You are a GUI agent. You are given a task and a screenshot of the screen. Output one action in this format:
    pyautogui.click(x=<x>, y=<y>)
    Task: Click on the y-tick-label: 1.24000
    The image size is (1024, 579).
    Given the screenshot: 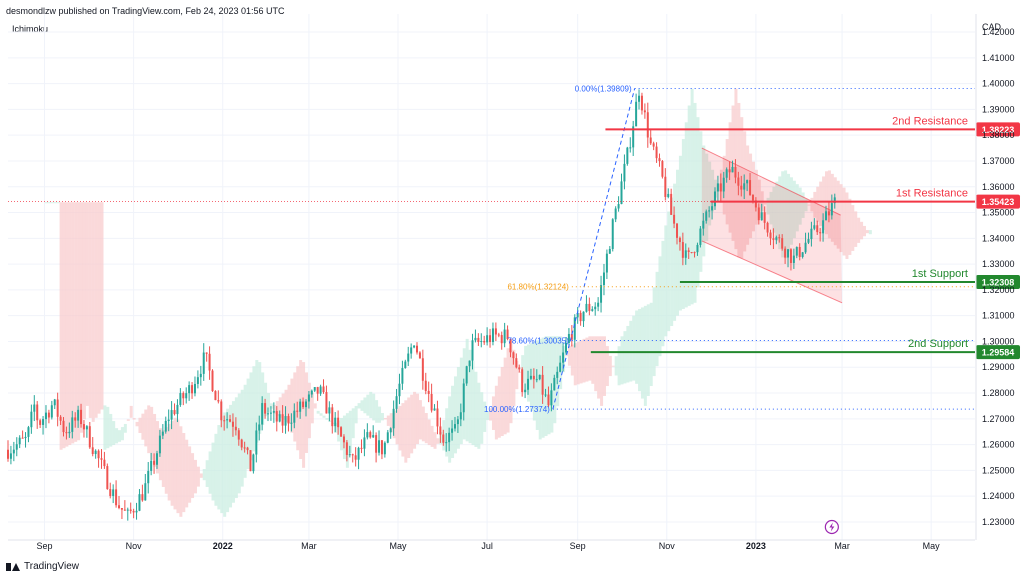 What is the action you would take?
    pyautogui.click(x=998, y=496)
    